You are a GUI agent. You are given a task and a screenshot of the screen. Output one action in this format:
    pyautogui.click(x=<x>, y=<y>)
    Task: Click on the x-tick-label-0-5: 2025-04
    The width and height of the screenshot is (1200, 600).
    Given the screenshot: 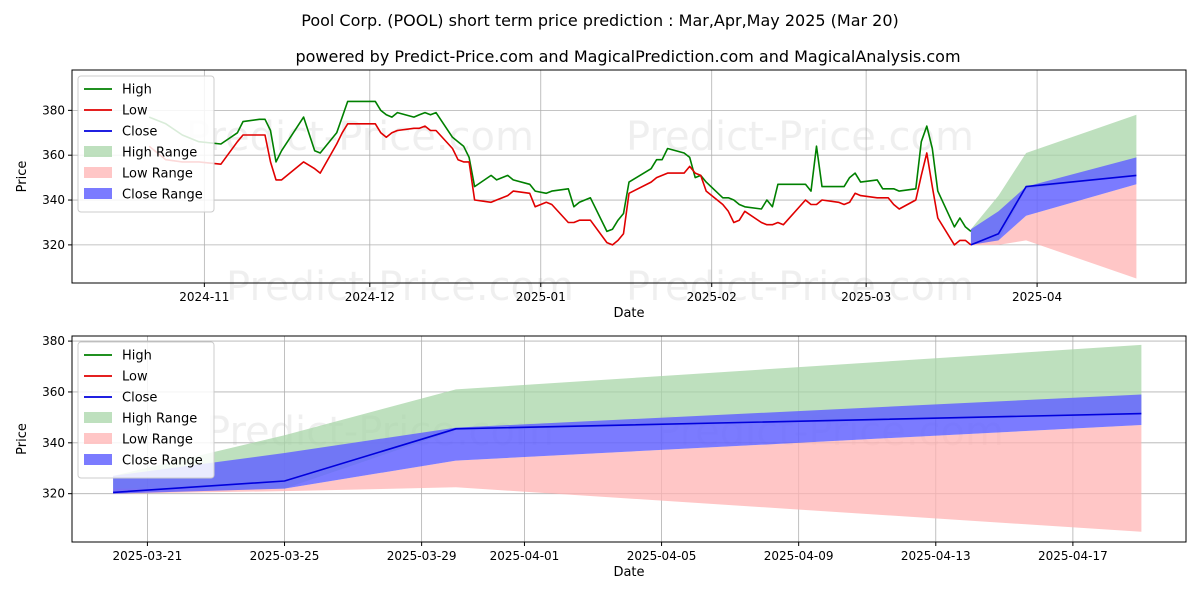 What is the action you would take?
    pyautogui.click(x=1037, y=297)
    